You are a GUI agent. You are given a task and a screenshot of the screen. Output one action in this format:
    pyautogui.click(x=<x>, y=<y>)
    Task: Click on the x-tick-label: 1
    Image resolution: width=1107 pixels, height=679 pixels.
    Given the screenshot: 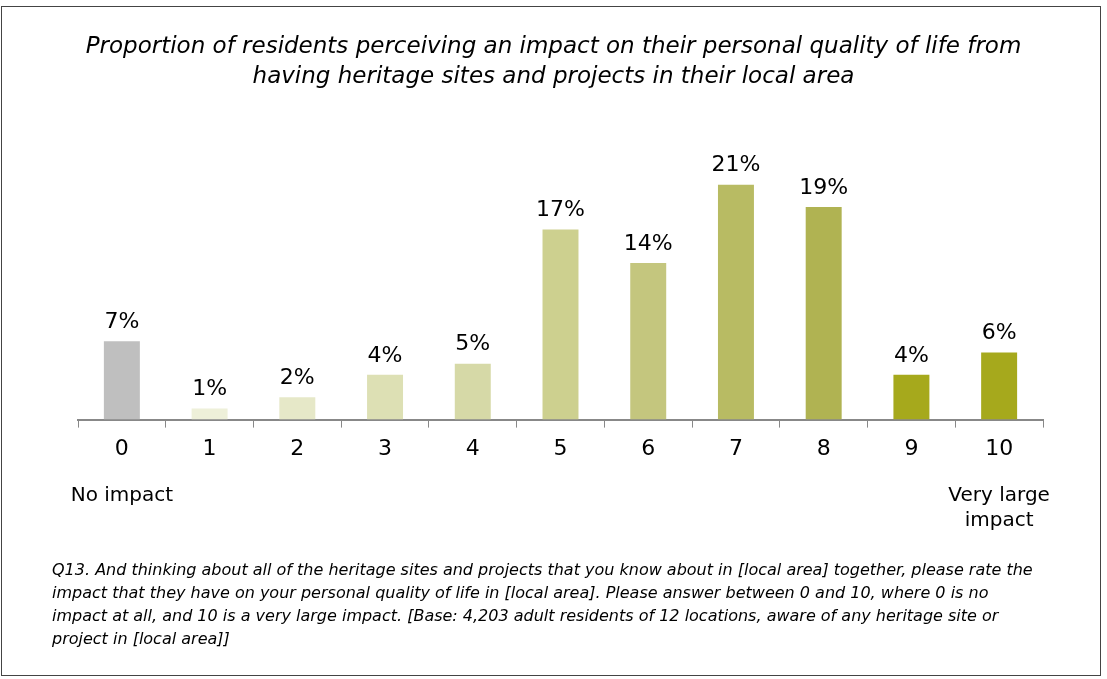 What is the action you would take?
    pyautogui.click(x=209, y=447)
    